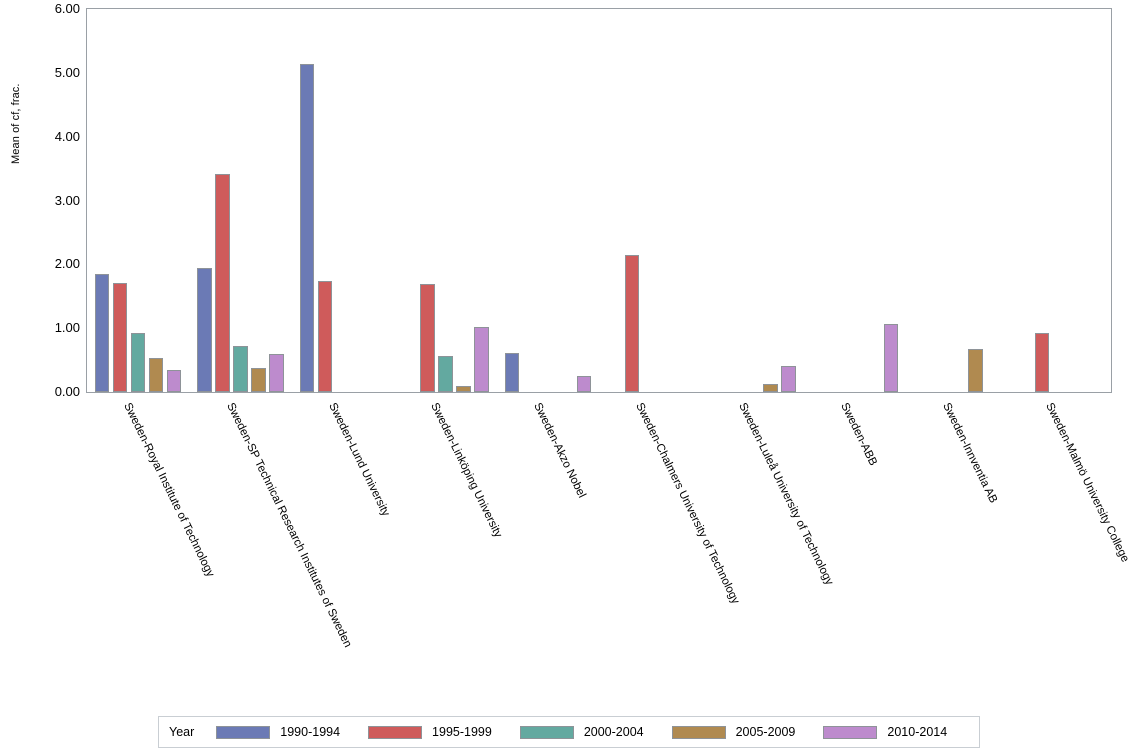 The width and height of the screenshot is (1134, 756). Describe the element at coordinates (559, 450) in the screenshot. I see `x-axis-category-label: Sweden-Akzo Nobel` at that location.